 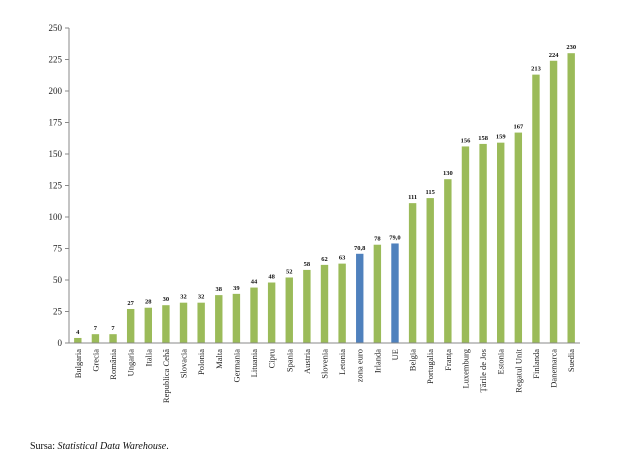 I want to click on x-tick-label: Ungaria, so click(x=131, y=363).